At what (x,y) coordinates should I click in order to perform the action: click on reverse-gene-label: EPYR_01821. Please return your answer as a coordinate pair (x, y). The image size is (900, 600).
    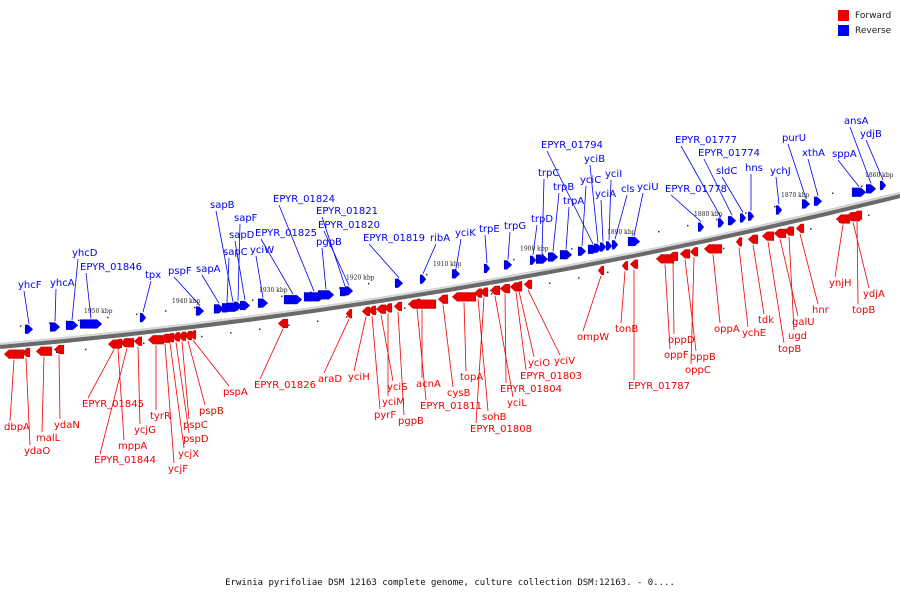
    Looking at the image, I should click on (347, 211).